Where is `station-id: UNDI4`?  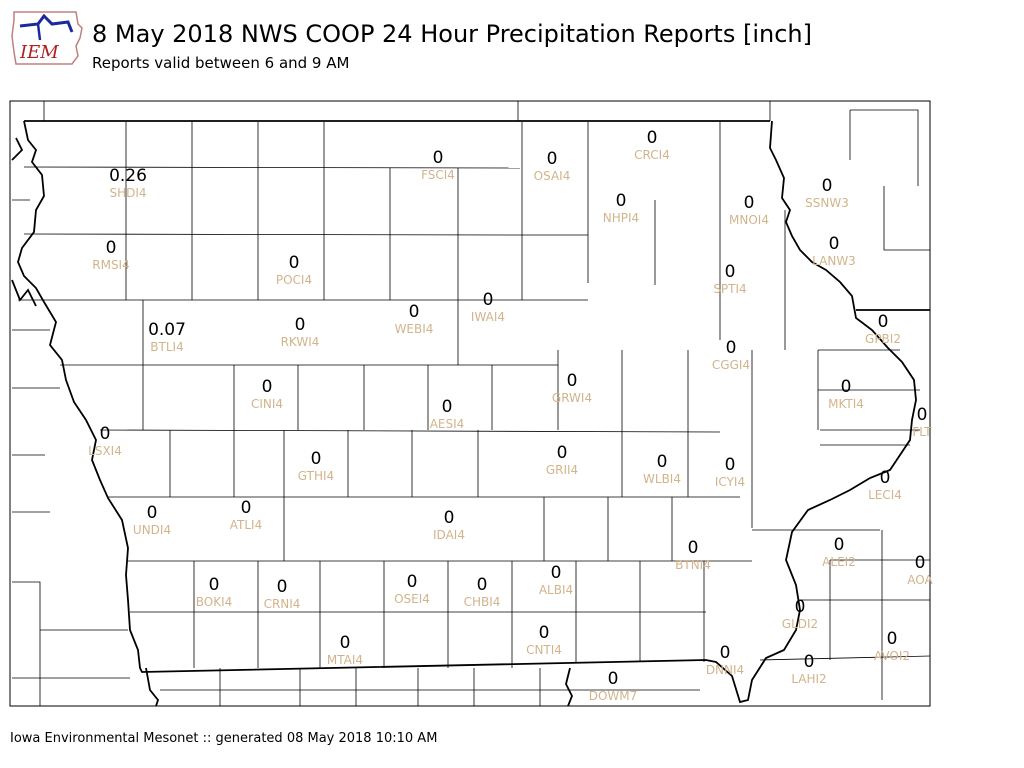
station-id: UNDI4 is located at coordinates (152, 530).